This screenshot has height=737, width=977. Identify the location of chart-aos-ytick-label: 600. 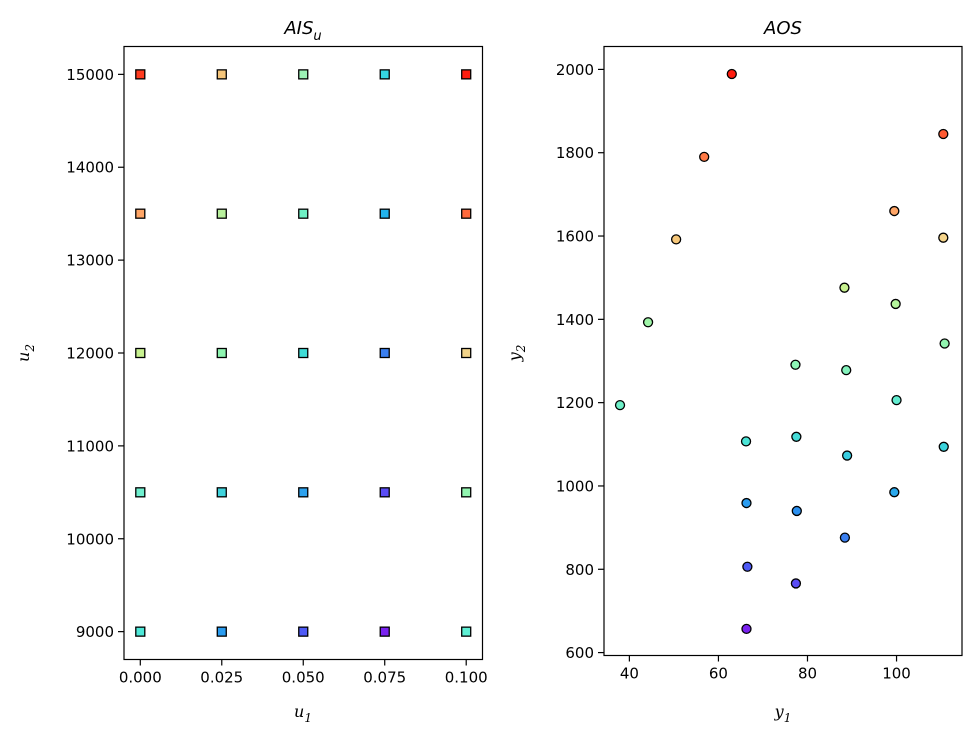
(579, 653).